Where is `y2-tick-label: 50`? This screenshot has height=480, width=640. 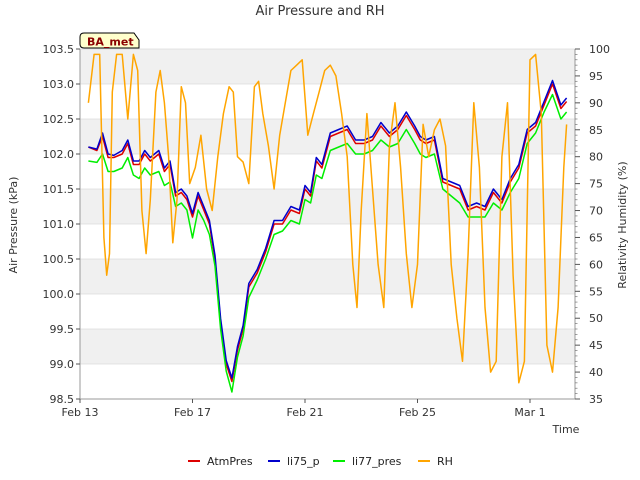
y2-tick-label: 50 is located at coordinates (596, 318).